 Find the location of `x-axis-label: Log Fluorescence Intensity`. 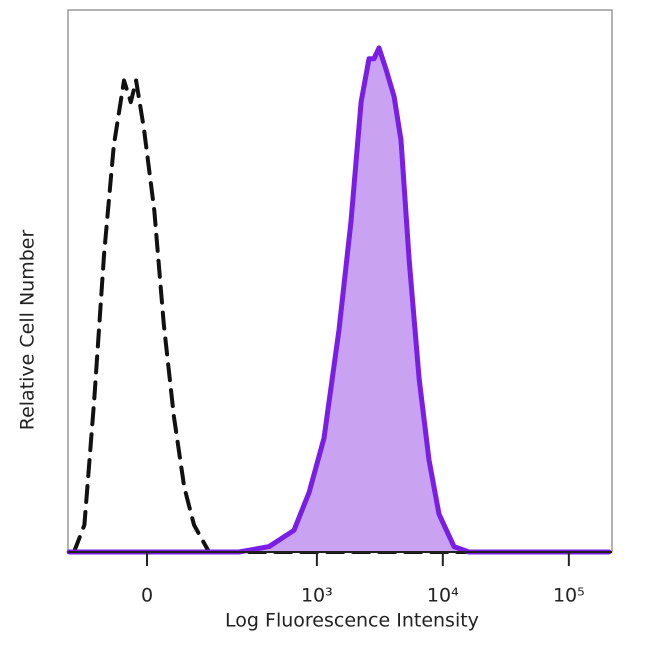

x-axis-label: Log Fluorescence Intensity is located at coordinates (352, 621).